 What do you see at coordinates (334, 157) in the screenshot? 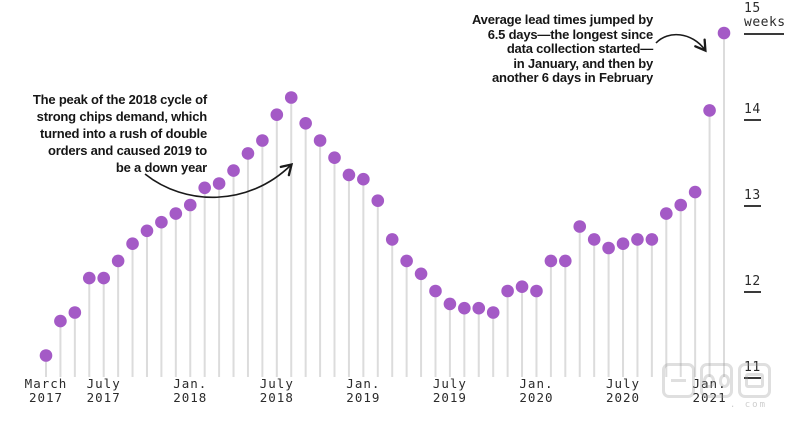
I see `data-point: Nov 2018: 13.55 weeks` at bounding box center [334, 157].